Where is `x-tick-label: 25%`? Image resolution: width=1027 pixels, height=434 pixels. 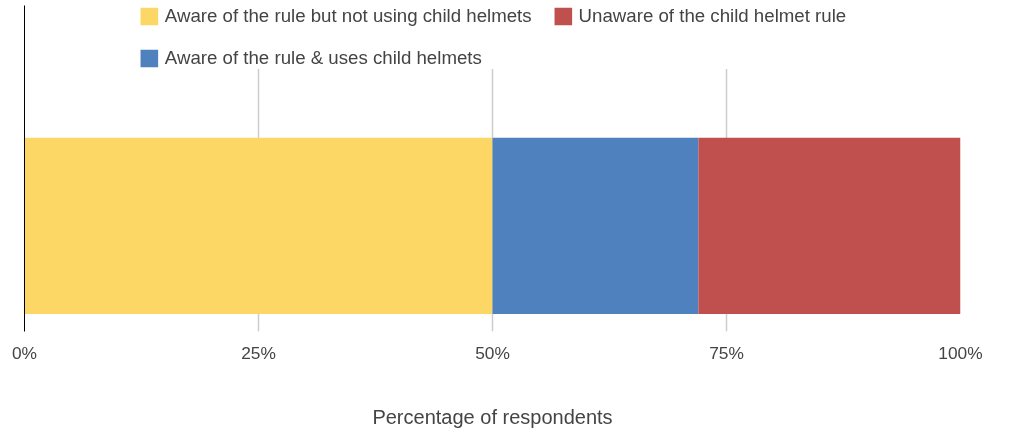
x-tick-label: 25% is located at coordinates (258, 352).